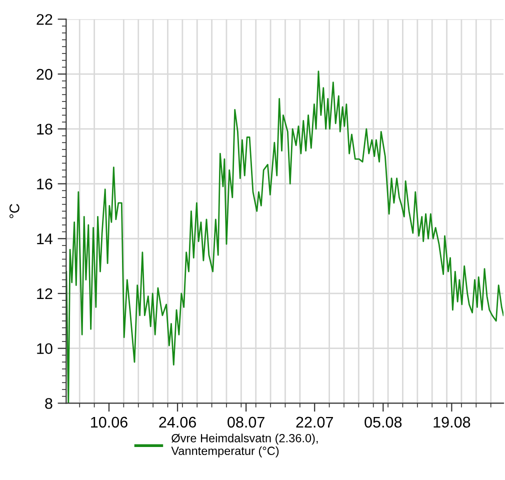 This screenshot has height=480, width=505. Describe the element at coordinates (452, 422) in the screenshot. I see `x-tick-label: 19.08` at that location.